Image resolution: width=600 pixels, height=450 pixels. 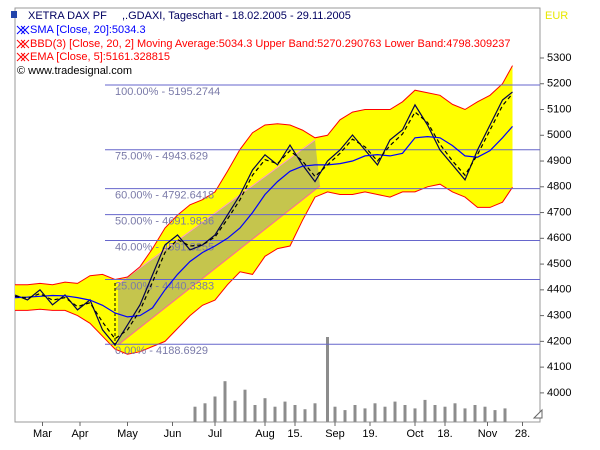 What do you see at coordinates (559, 238) in the screenshot?
I see `y-tick-label: 4600` at bounding box center [559, 238].